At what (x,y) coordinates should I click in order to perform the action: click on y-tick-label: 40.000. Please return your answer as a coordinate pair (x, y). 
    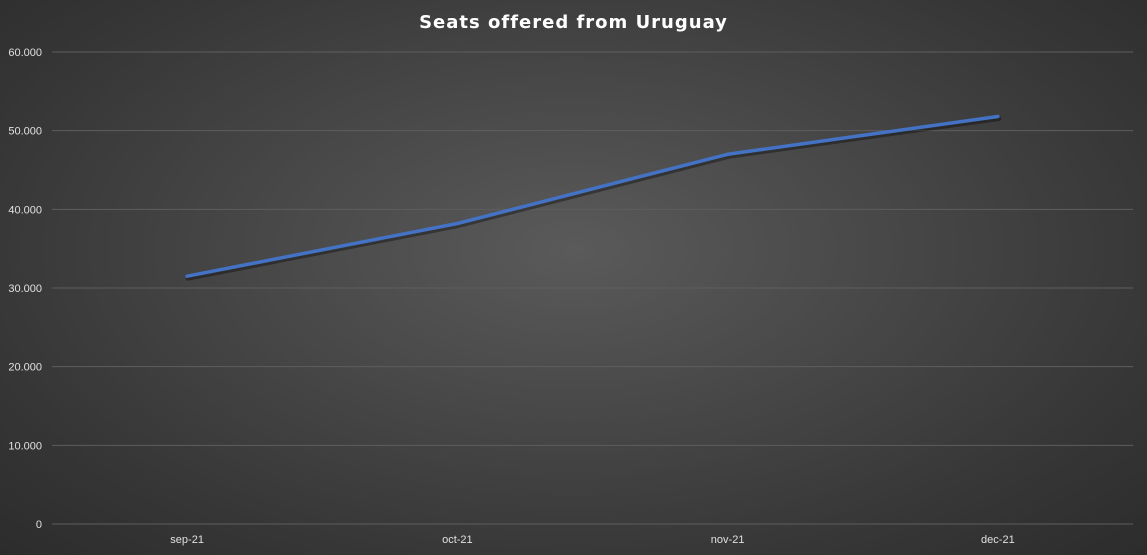
    Looking at the image, I should click on (25, 210).